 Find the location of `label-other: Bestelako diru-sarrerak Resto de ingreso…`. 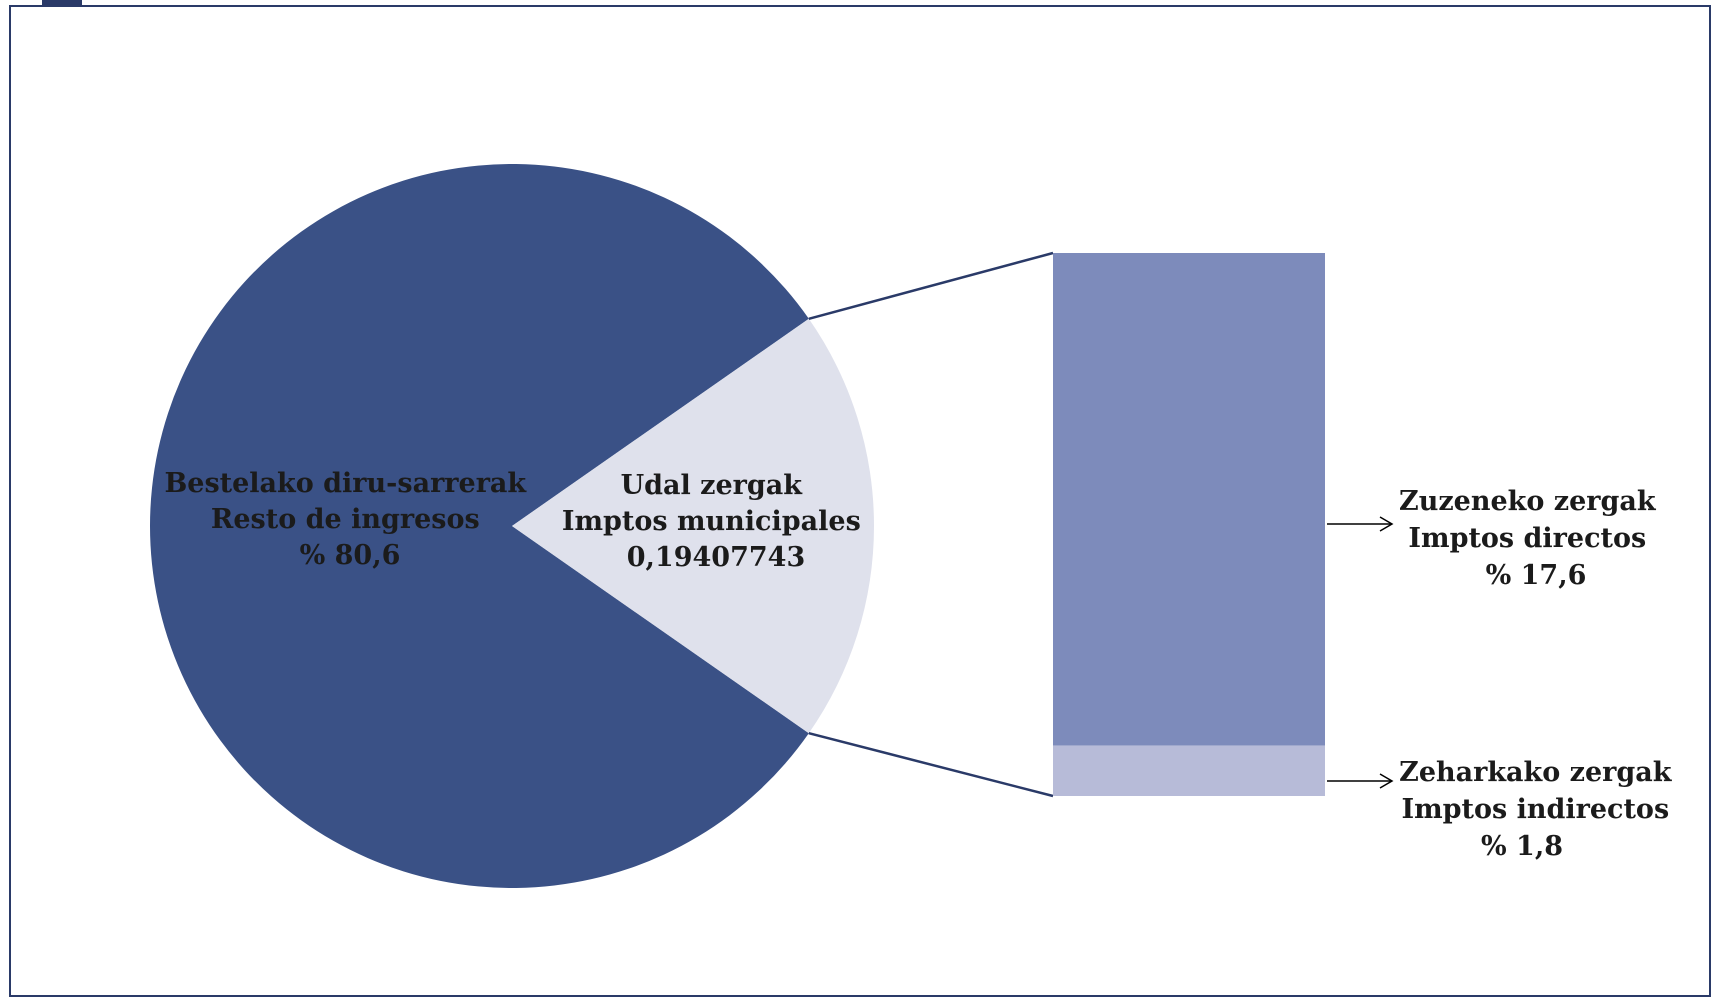

label-other: Bestelako diru-sarrerak Resto de ingreso… is located at coordinates (349, 519).